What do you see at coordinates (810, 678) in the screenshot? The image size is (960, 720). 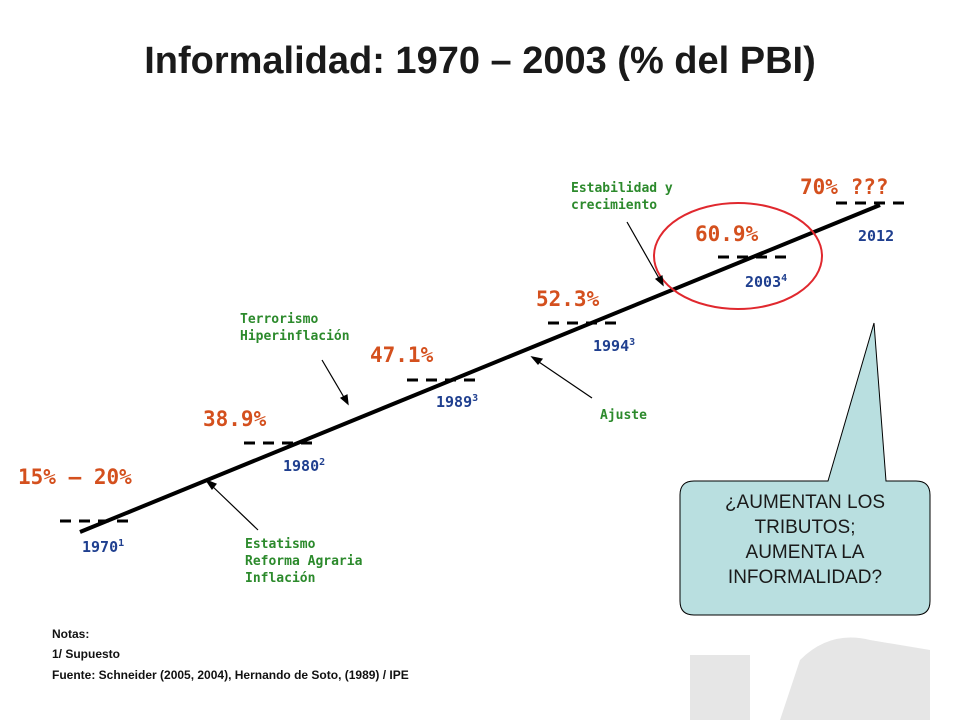 I see `logo-watermark` at bounding box center [810, 678].